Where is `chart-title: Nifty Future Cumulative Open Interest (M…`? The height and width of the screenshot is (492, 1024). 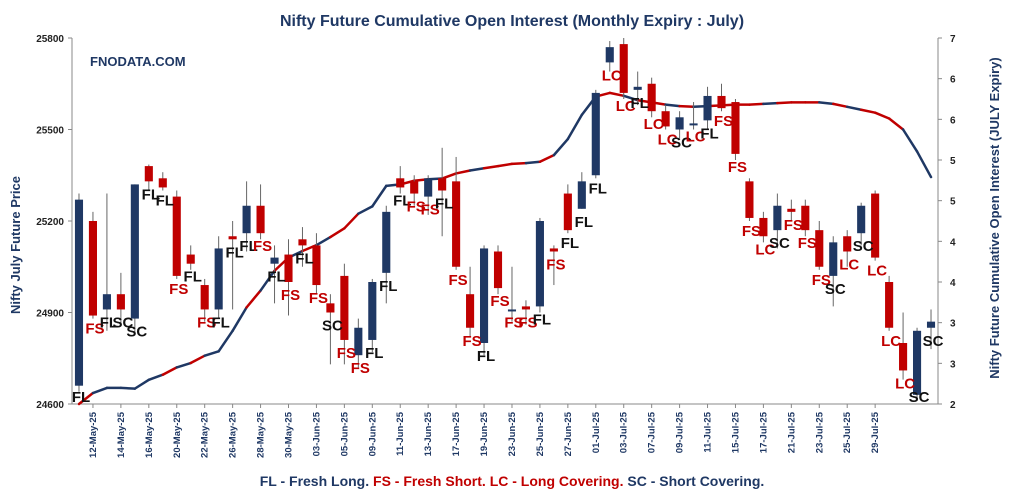 chart-title: Nifty Future Cumulative Open Interest (M… is located at coordinates (512, 21).